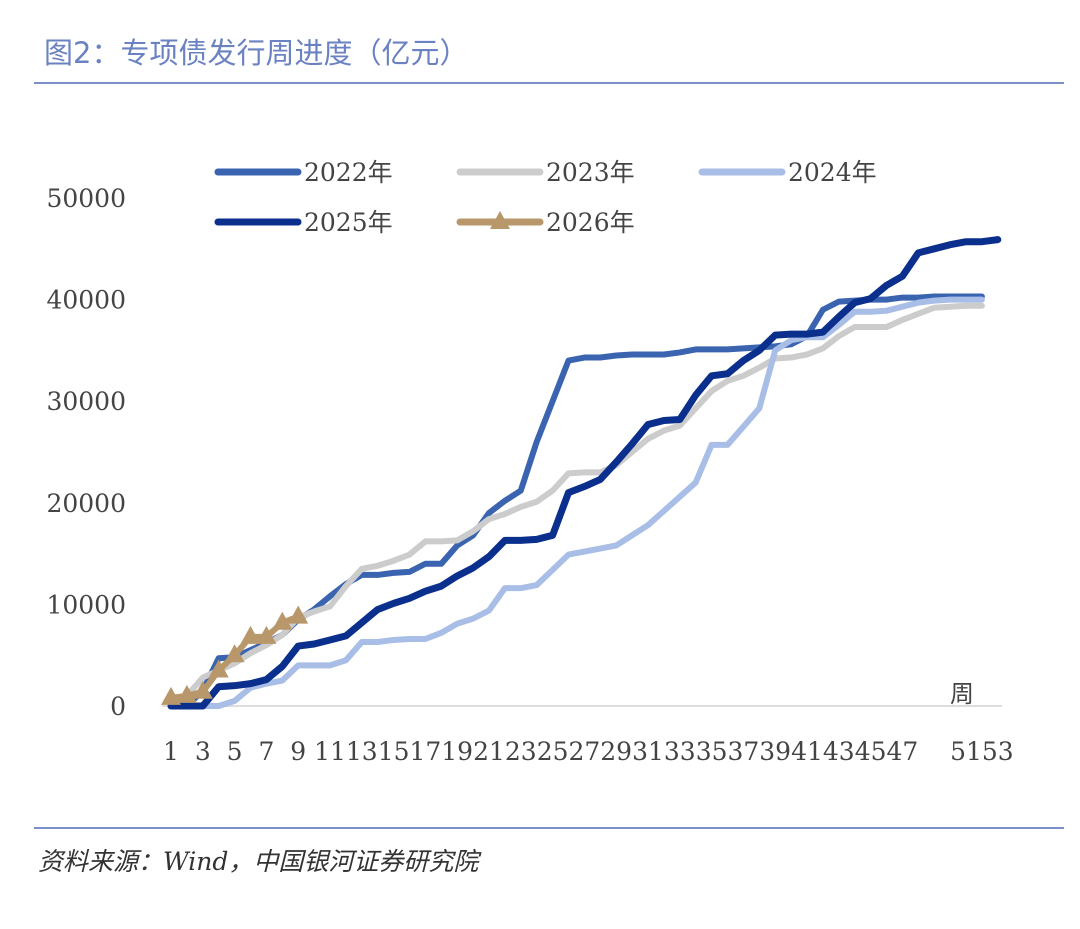  What do you see at coordinates (584, 751) in the screenshot?
I see `x-tick-label: 27` at bounding box center [584, 751].